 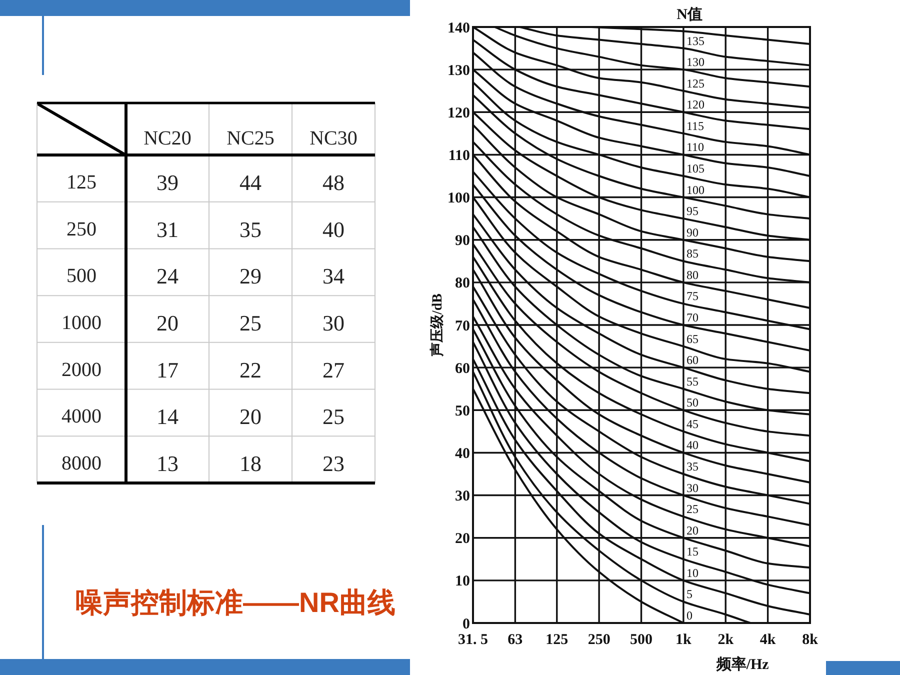 I want to click on y-tick-label: 80, so click(x=462, y=284).